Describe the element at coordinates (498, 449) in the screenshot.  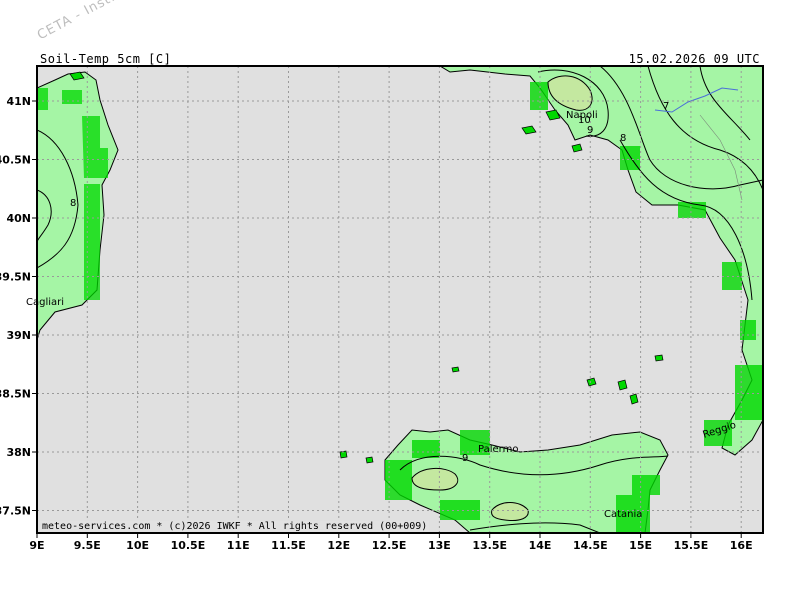
I see `city-label-palermo: Palermo` at that location.